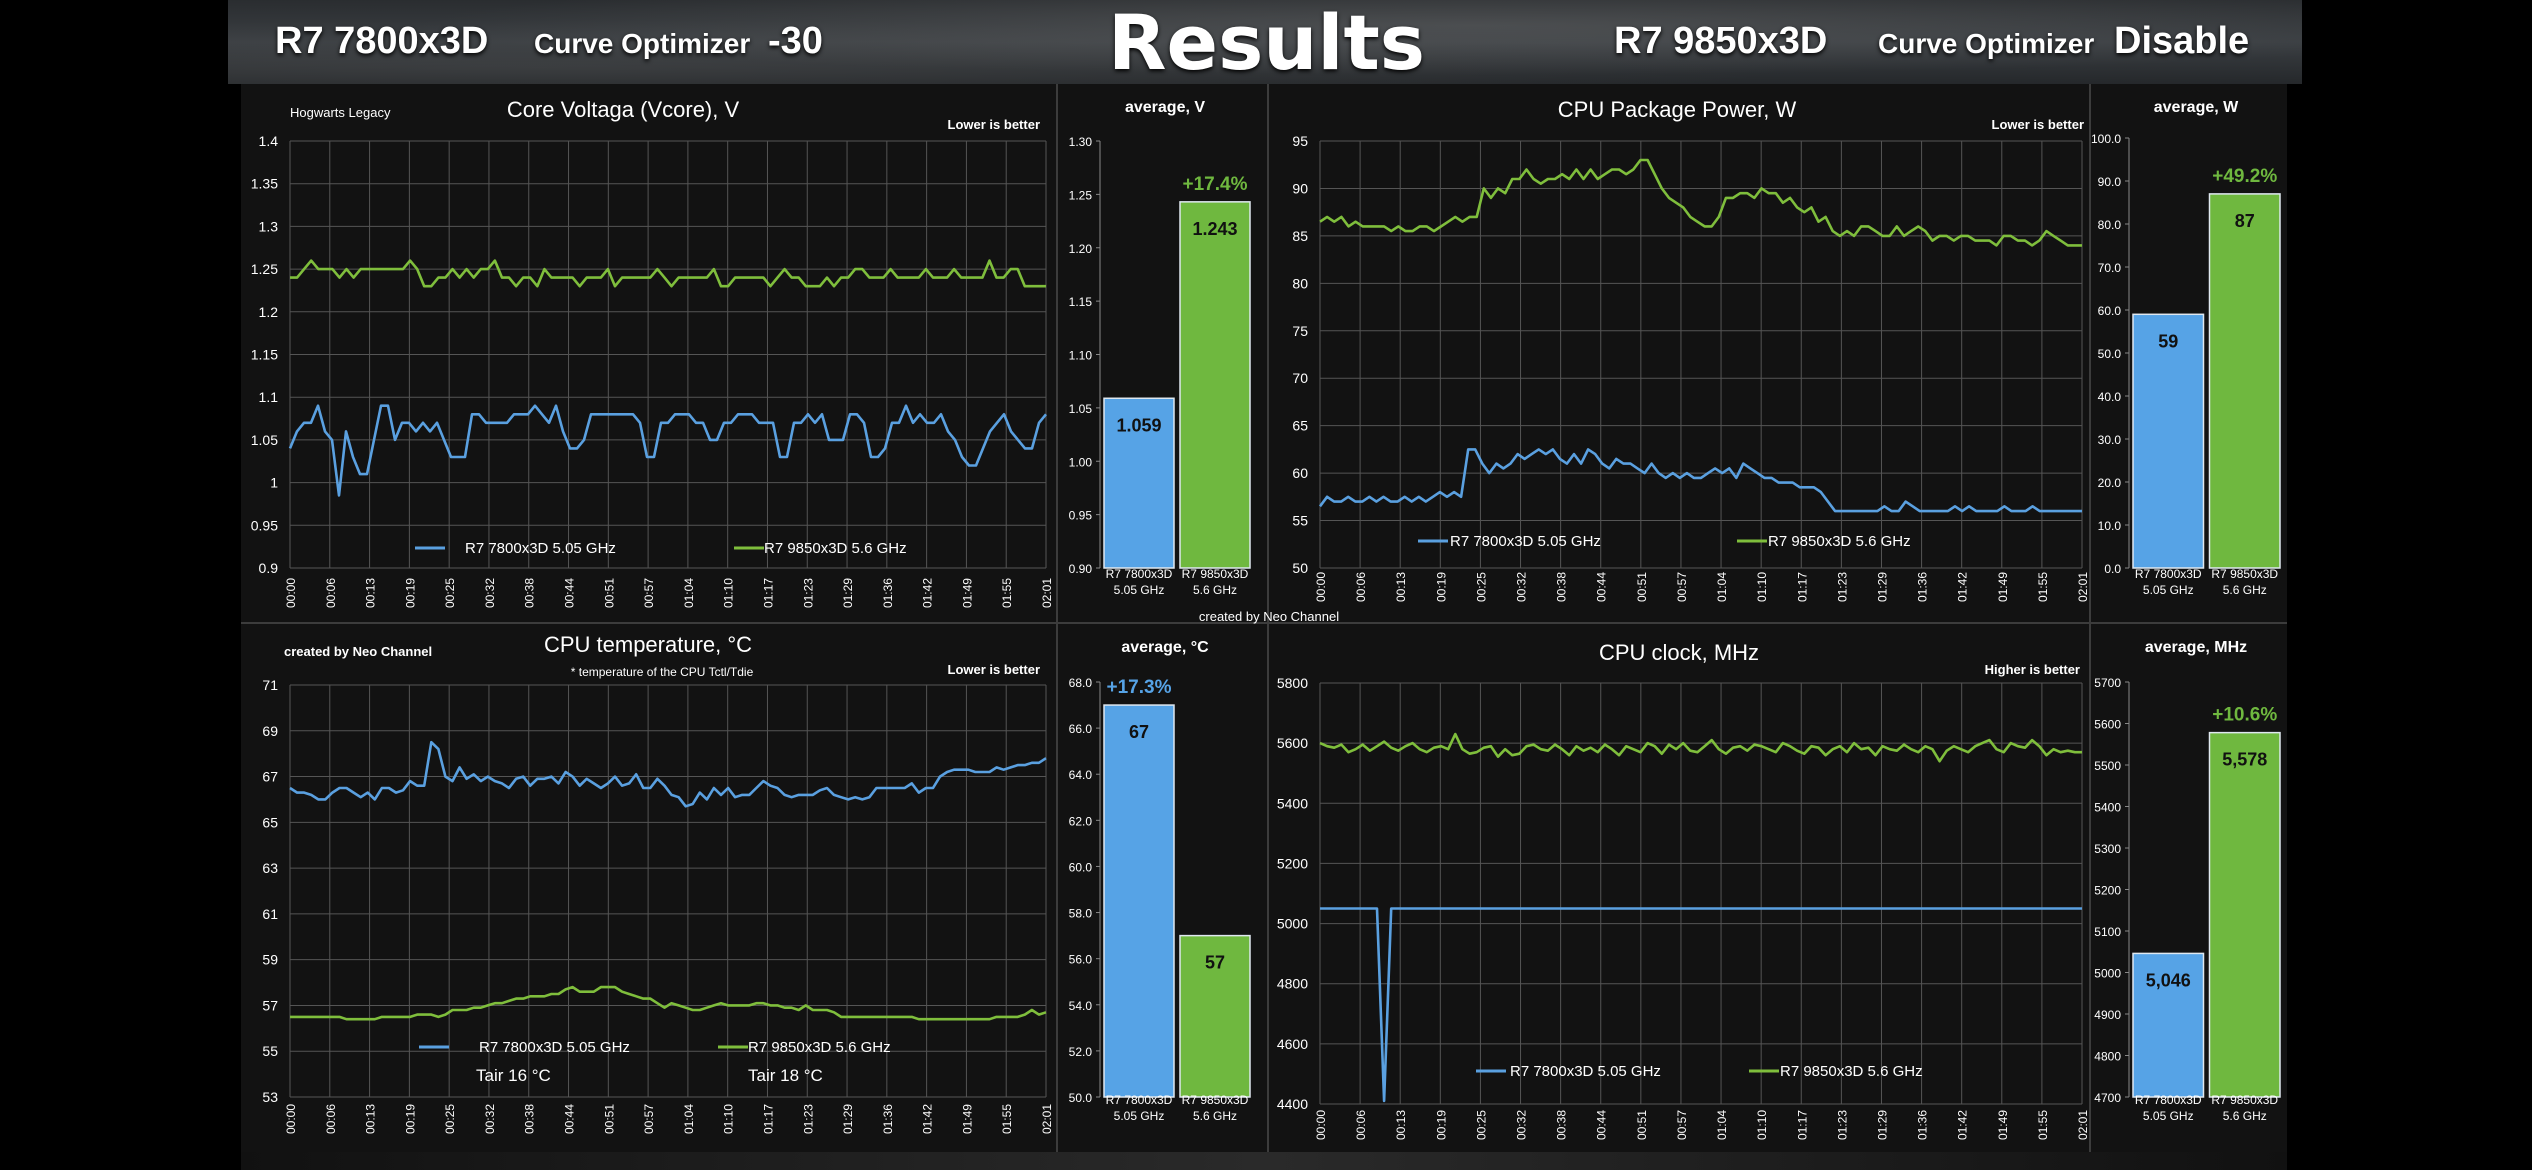 This screenshot has height=1170, width=2532. Describe the element at coordinates (269, 141) in the screenshot. I see `y-tick-label: 1.4` at that location.